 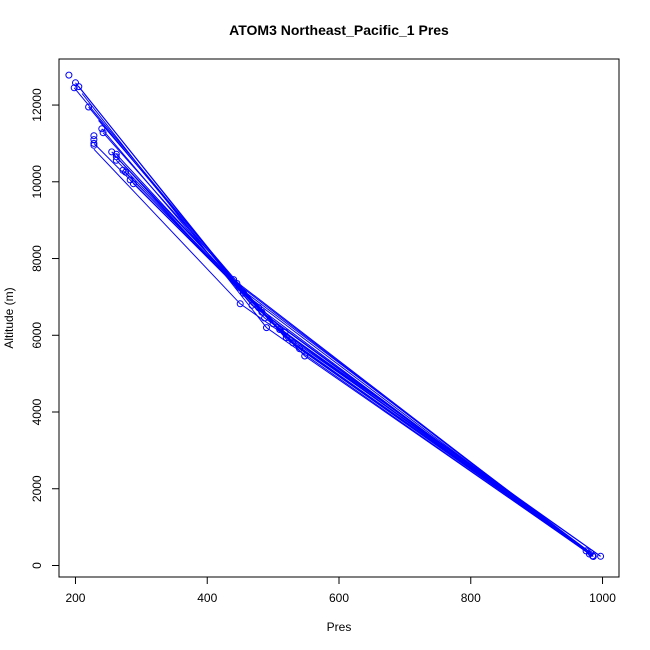 I want to click on x-tick-label-600: 600, so click(x=339, y=598).